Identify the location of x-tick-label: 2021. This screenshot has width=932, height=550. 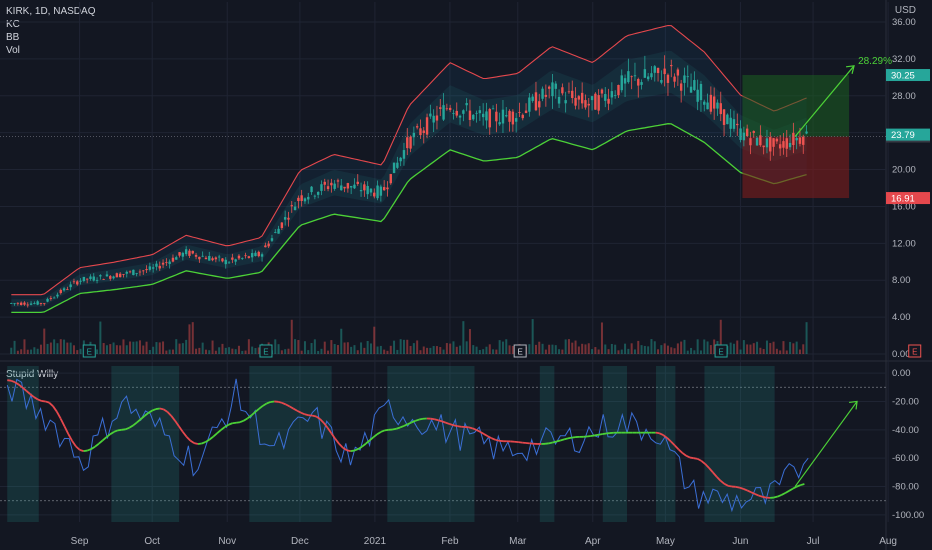
(375, 541).